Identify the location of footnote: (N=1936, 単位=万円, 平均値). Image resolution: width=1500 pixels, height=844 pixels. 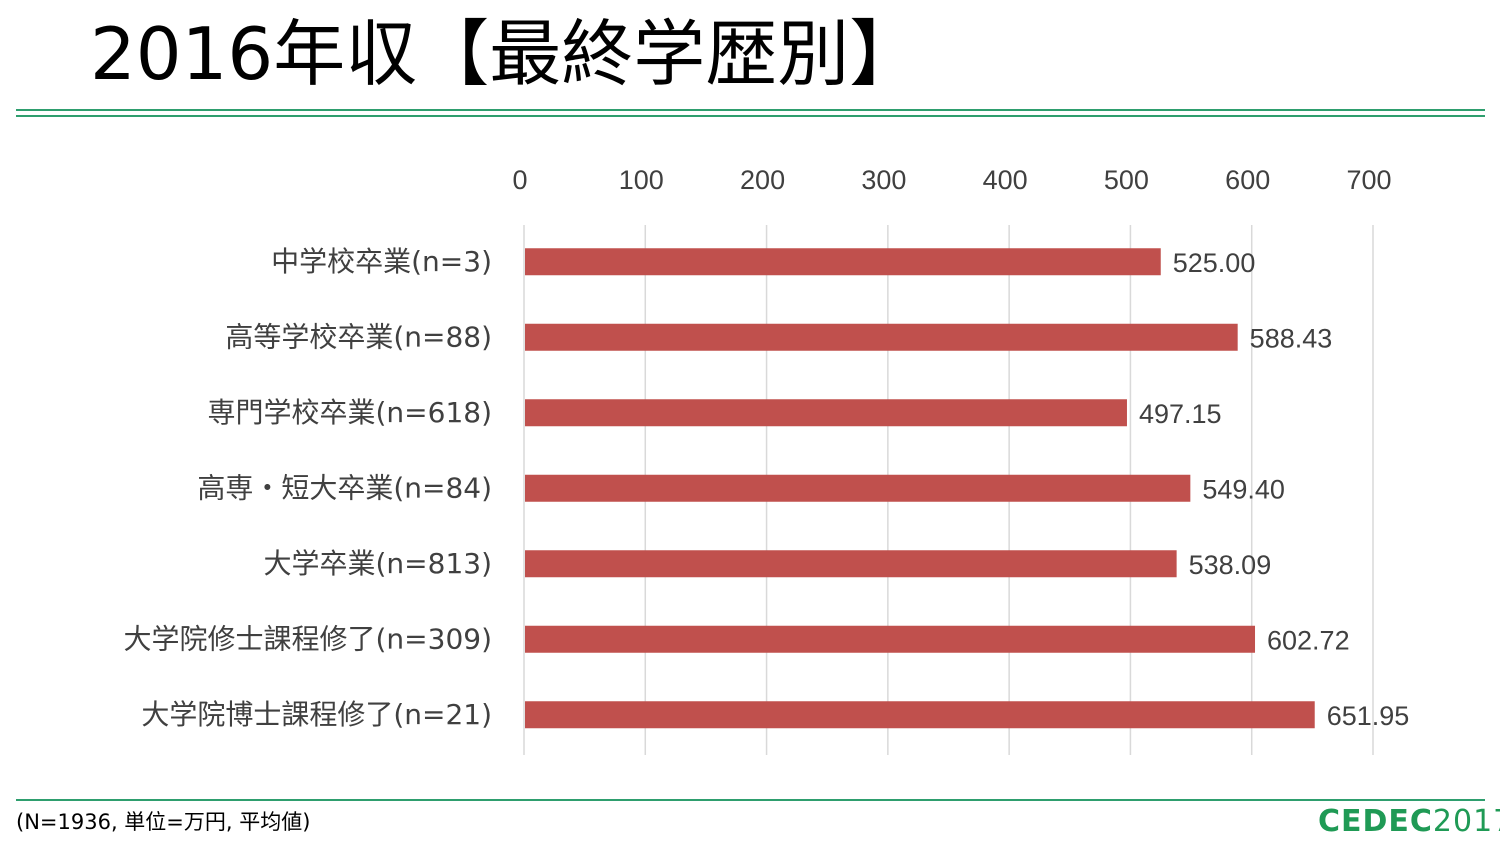
(163, 822).